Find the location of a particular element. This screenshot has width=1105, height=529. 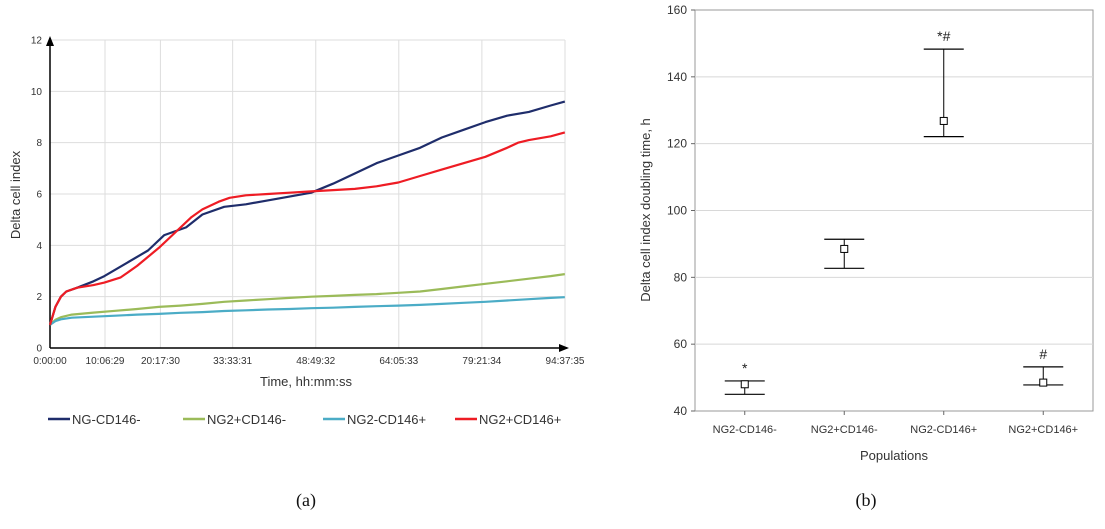

x-tick-label: 79:21:34 is located at coordinates (481, 361).